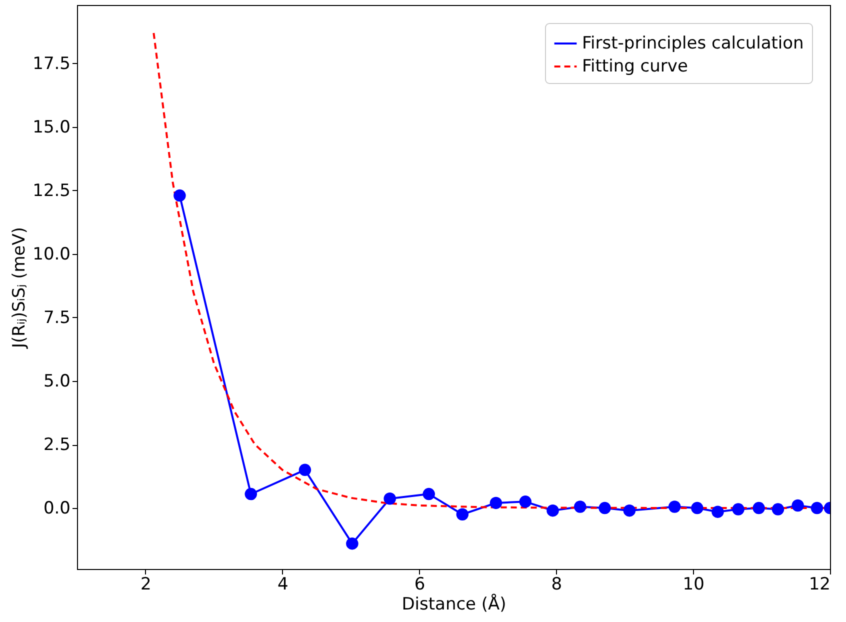 Image resolution: width=846 pixels, height=622 pixels. What do you see at coordinates (56, 508) in the screenshot?
I see `y-tick-label: 0.0` at bounding box center [56, 508].